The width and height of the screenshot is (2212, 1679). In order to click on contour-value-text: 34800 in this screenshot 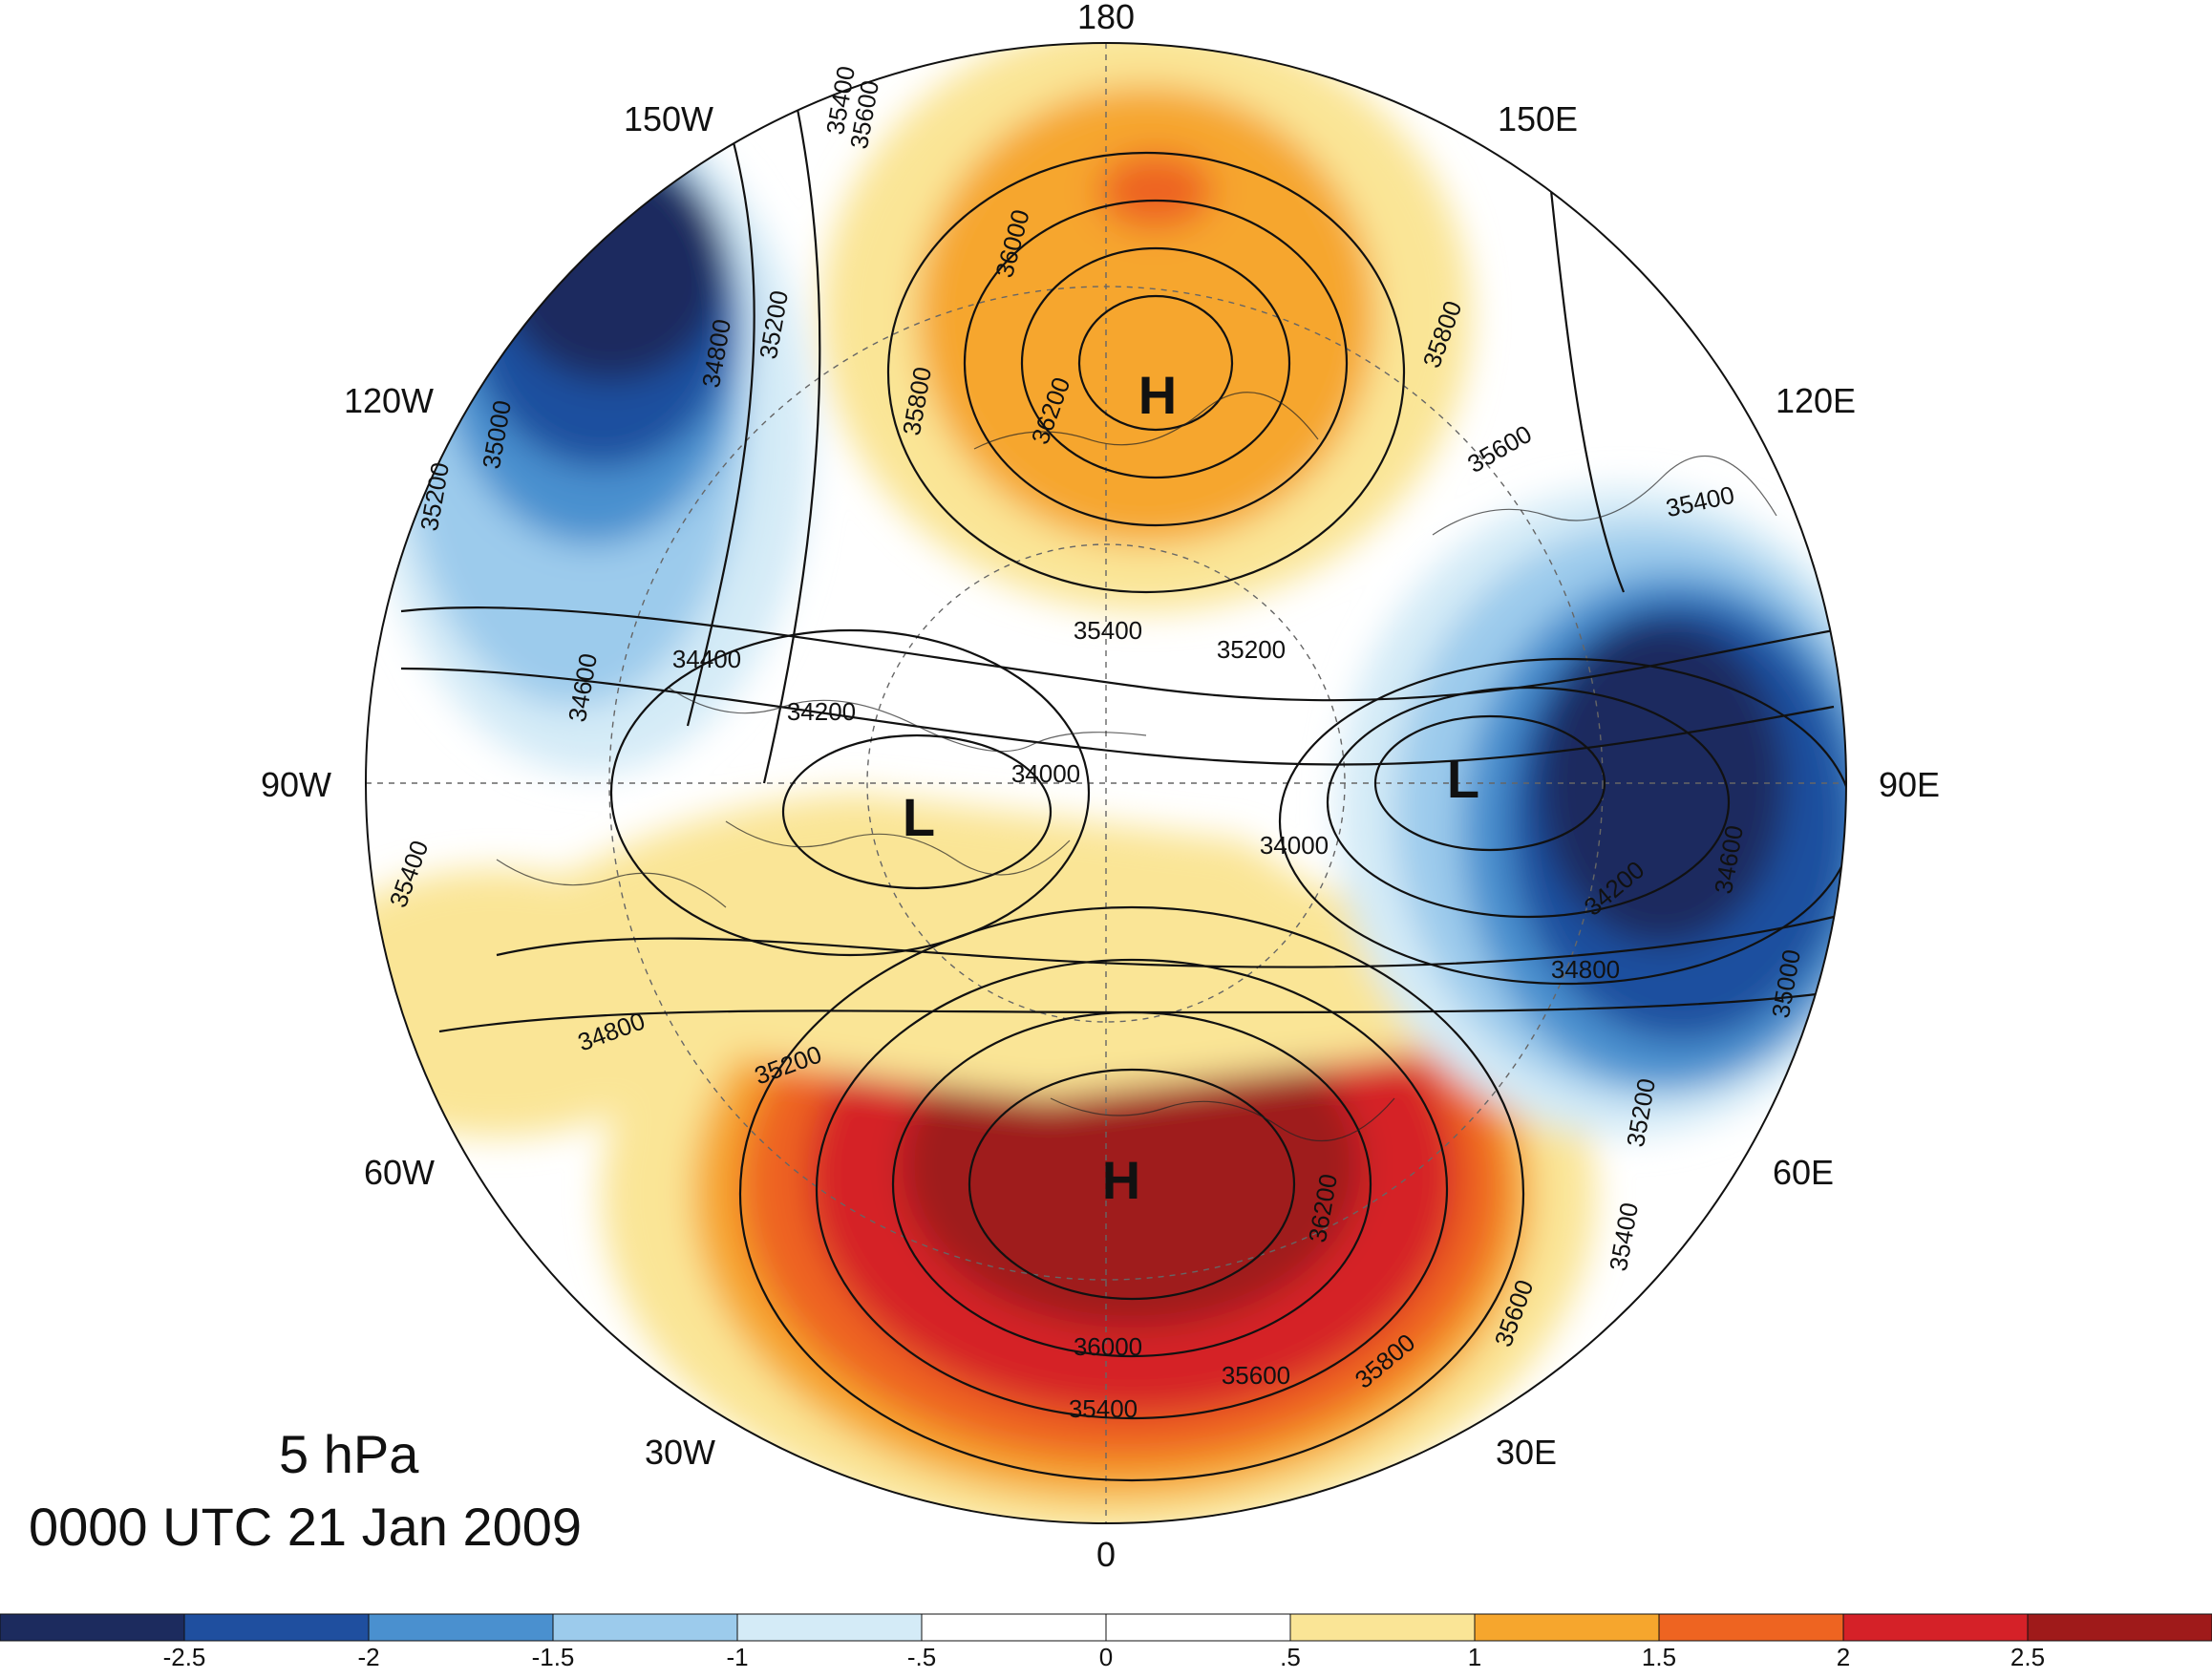, I will do `click(1585, 969)`.